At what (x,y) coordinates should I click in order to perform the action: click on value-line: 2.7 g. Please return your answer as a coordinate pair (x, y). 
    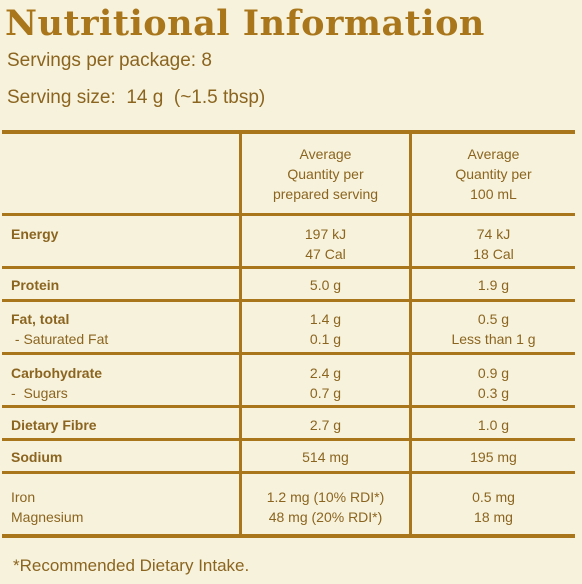
    Looking at the image, I should click on (325, 425).